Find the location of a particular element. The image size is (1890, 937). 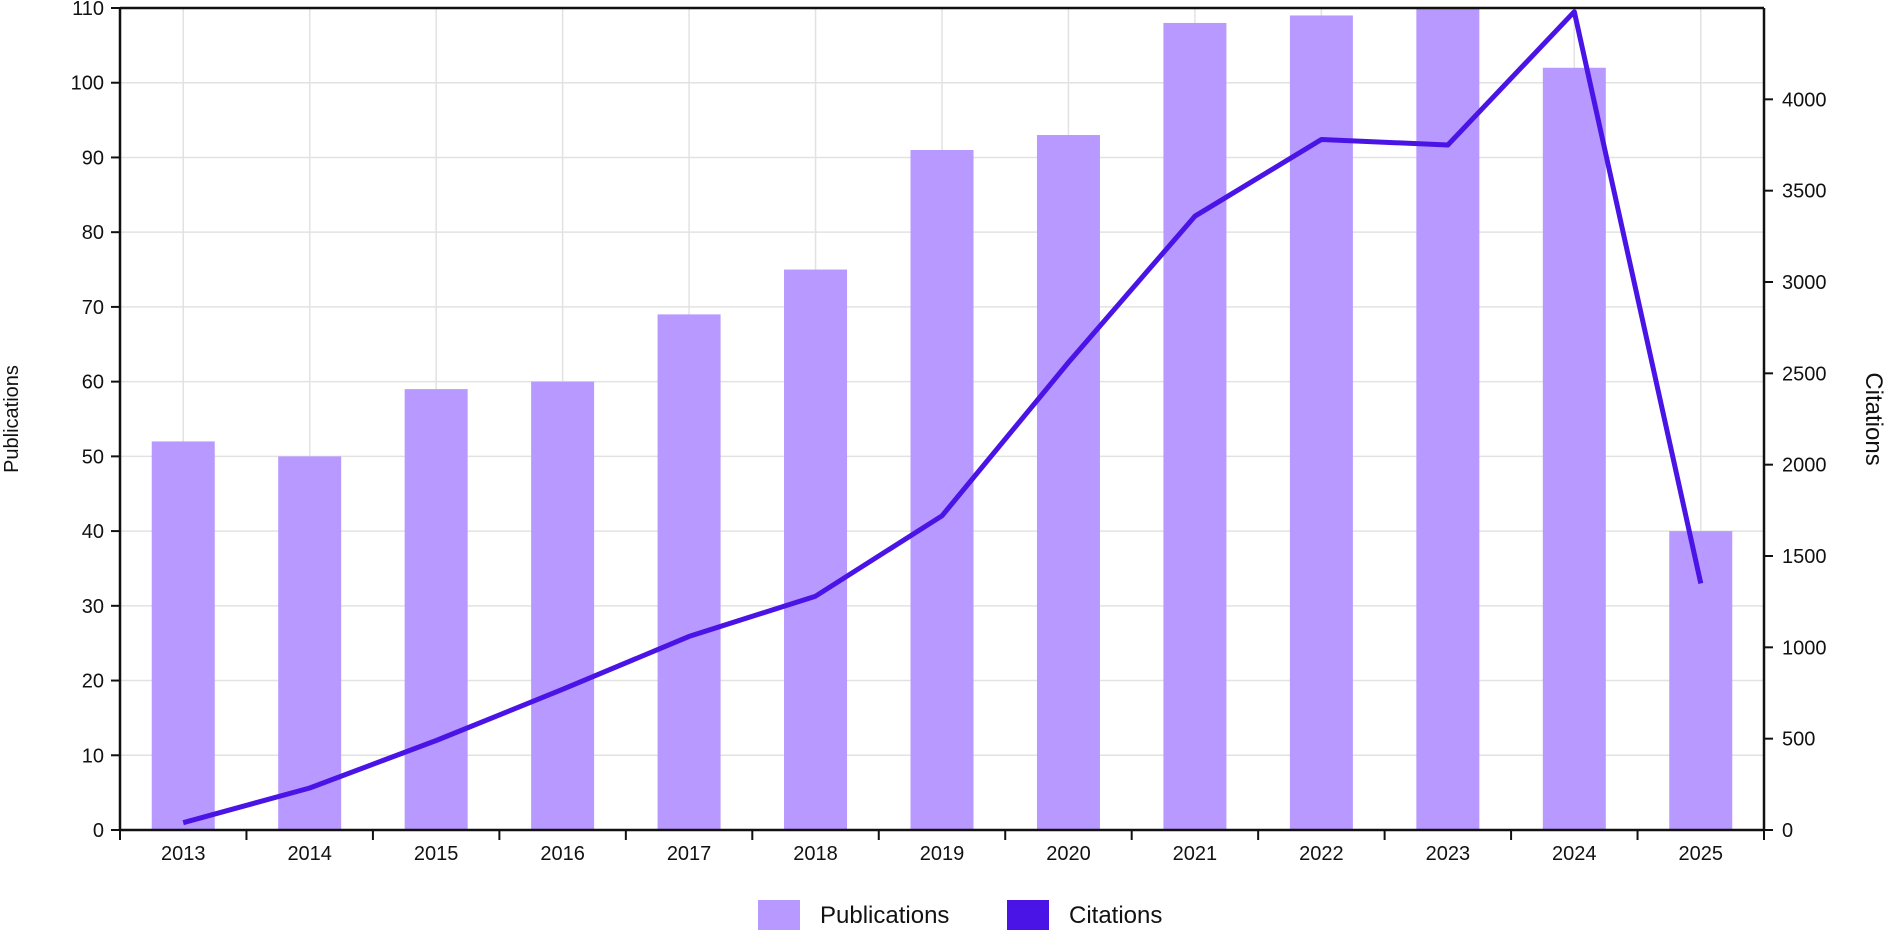

y2-tick-label: 4000 is located at coordinates (1804, 100).